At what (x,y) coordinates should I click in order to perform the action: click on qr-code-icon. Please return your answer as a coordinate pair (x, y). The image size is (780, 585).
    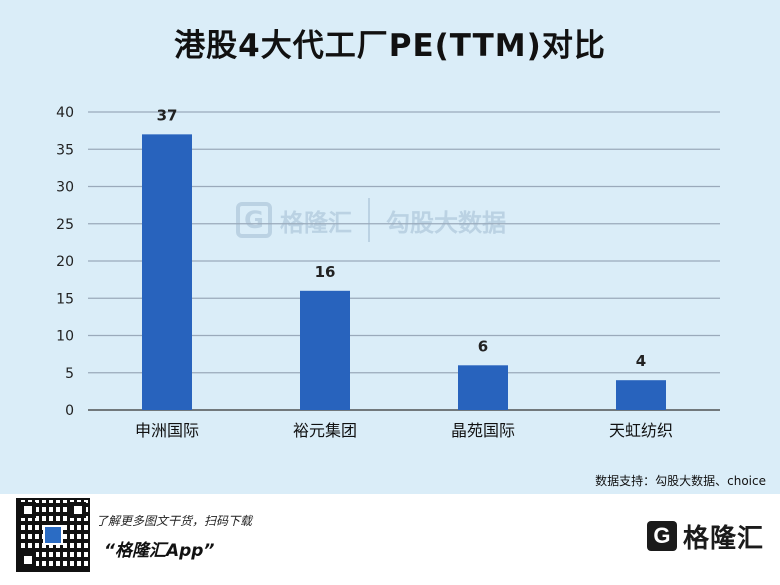
    Looking at the image, I should click on (53, 535).